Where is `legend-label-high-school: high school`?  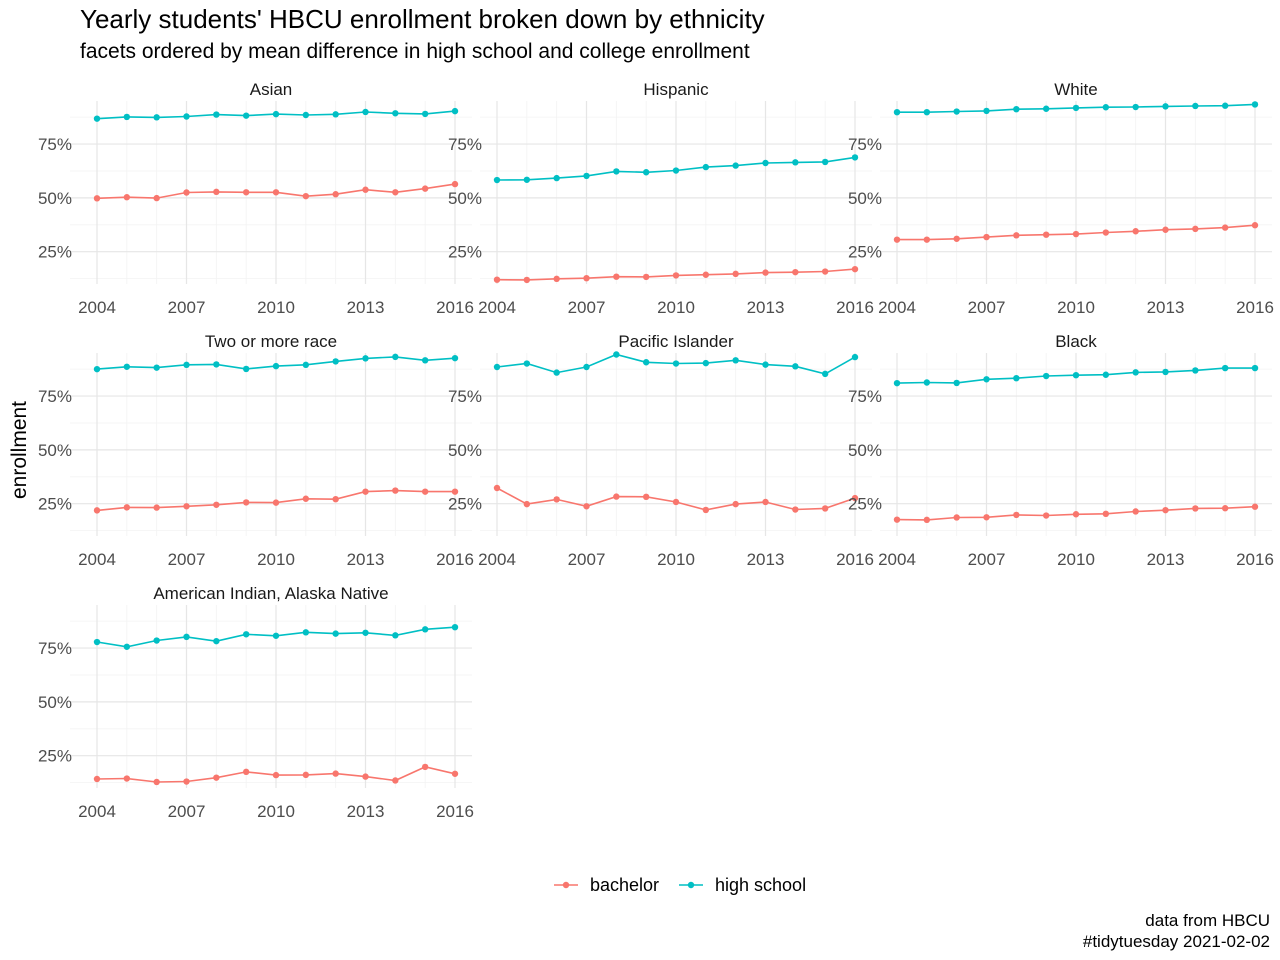
legend-label-high-school: high school is located at coordinates (760, 885).